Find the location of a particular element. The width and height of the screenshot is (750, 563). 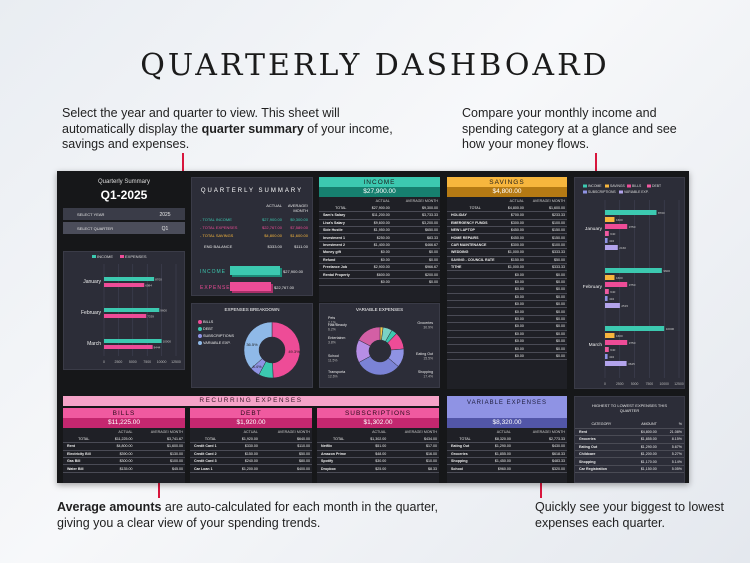

monthly-legend-label: SAVINGS is located at coordinates (618, 186).